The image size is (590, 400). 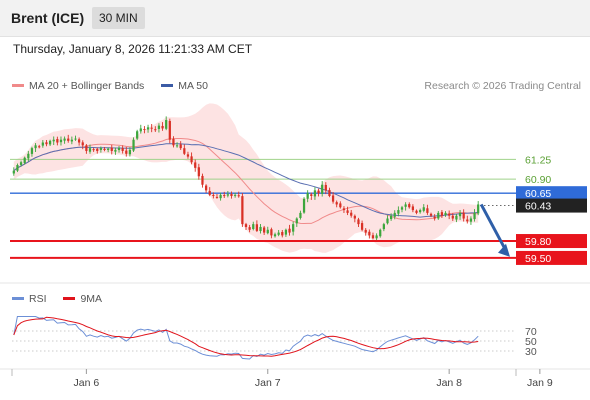 What do you see at coordinates (118, 18) in the screenshot?
I see `timeframe-button: 30 MIN` at bounding box center [118, 18].